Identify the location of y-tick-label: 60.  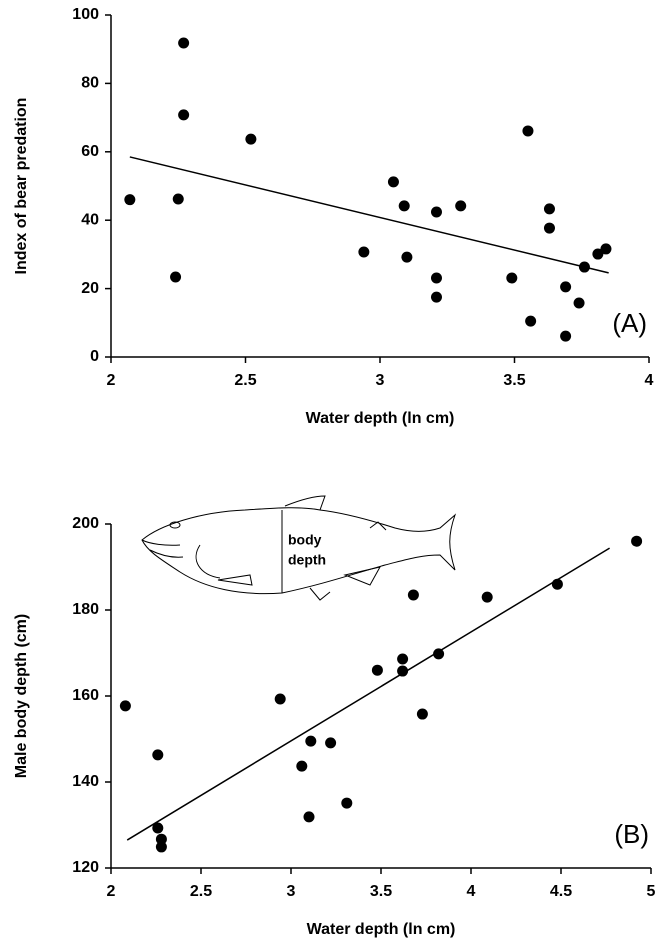
(90, 151).